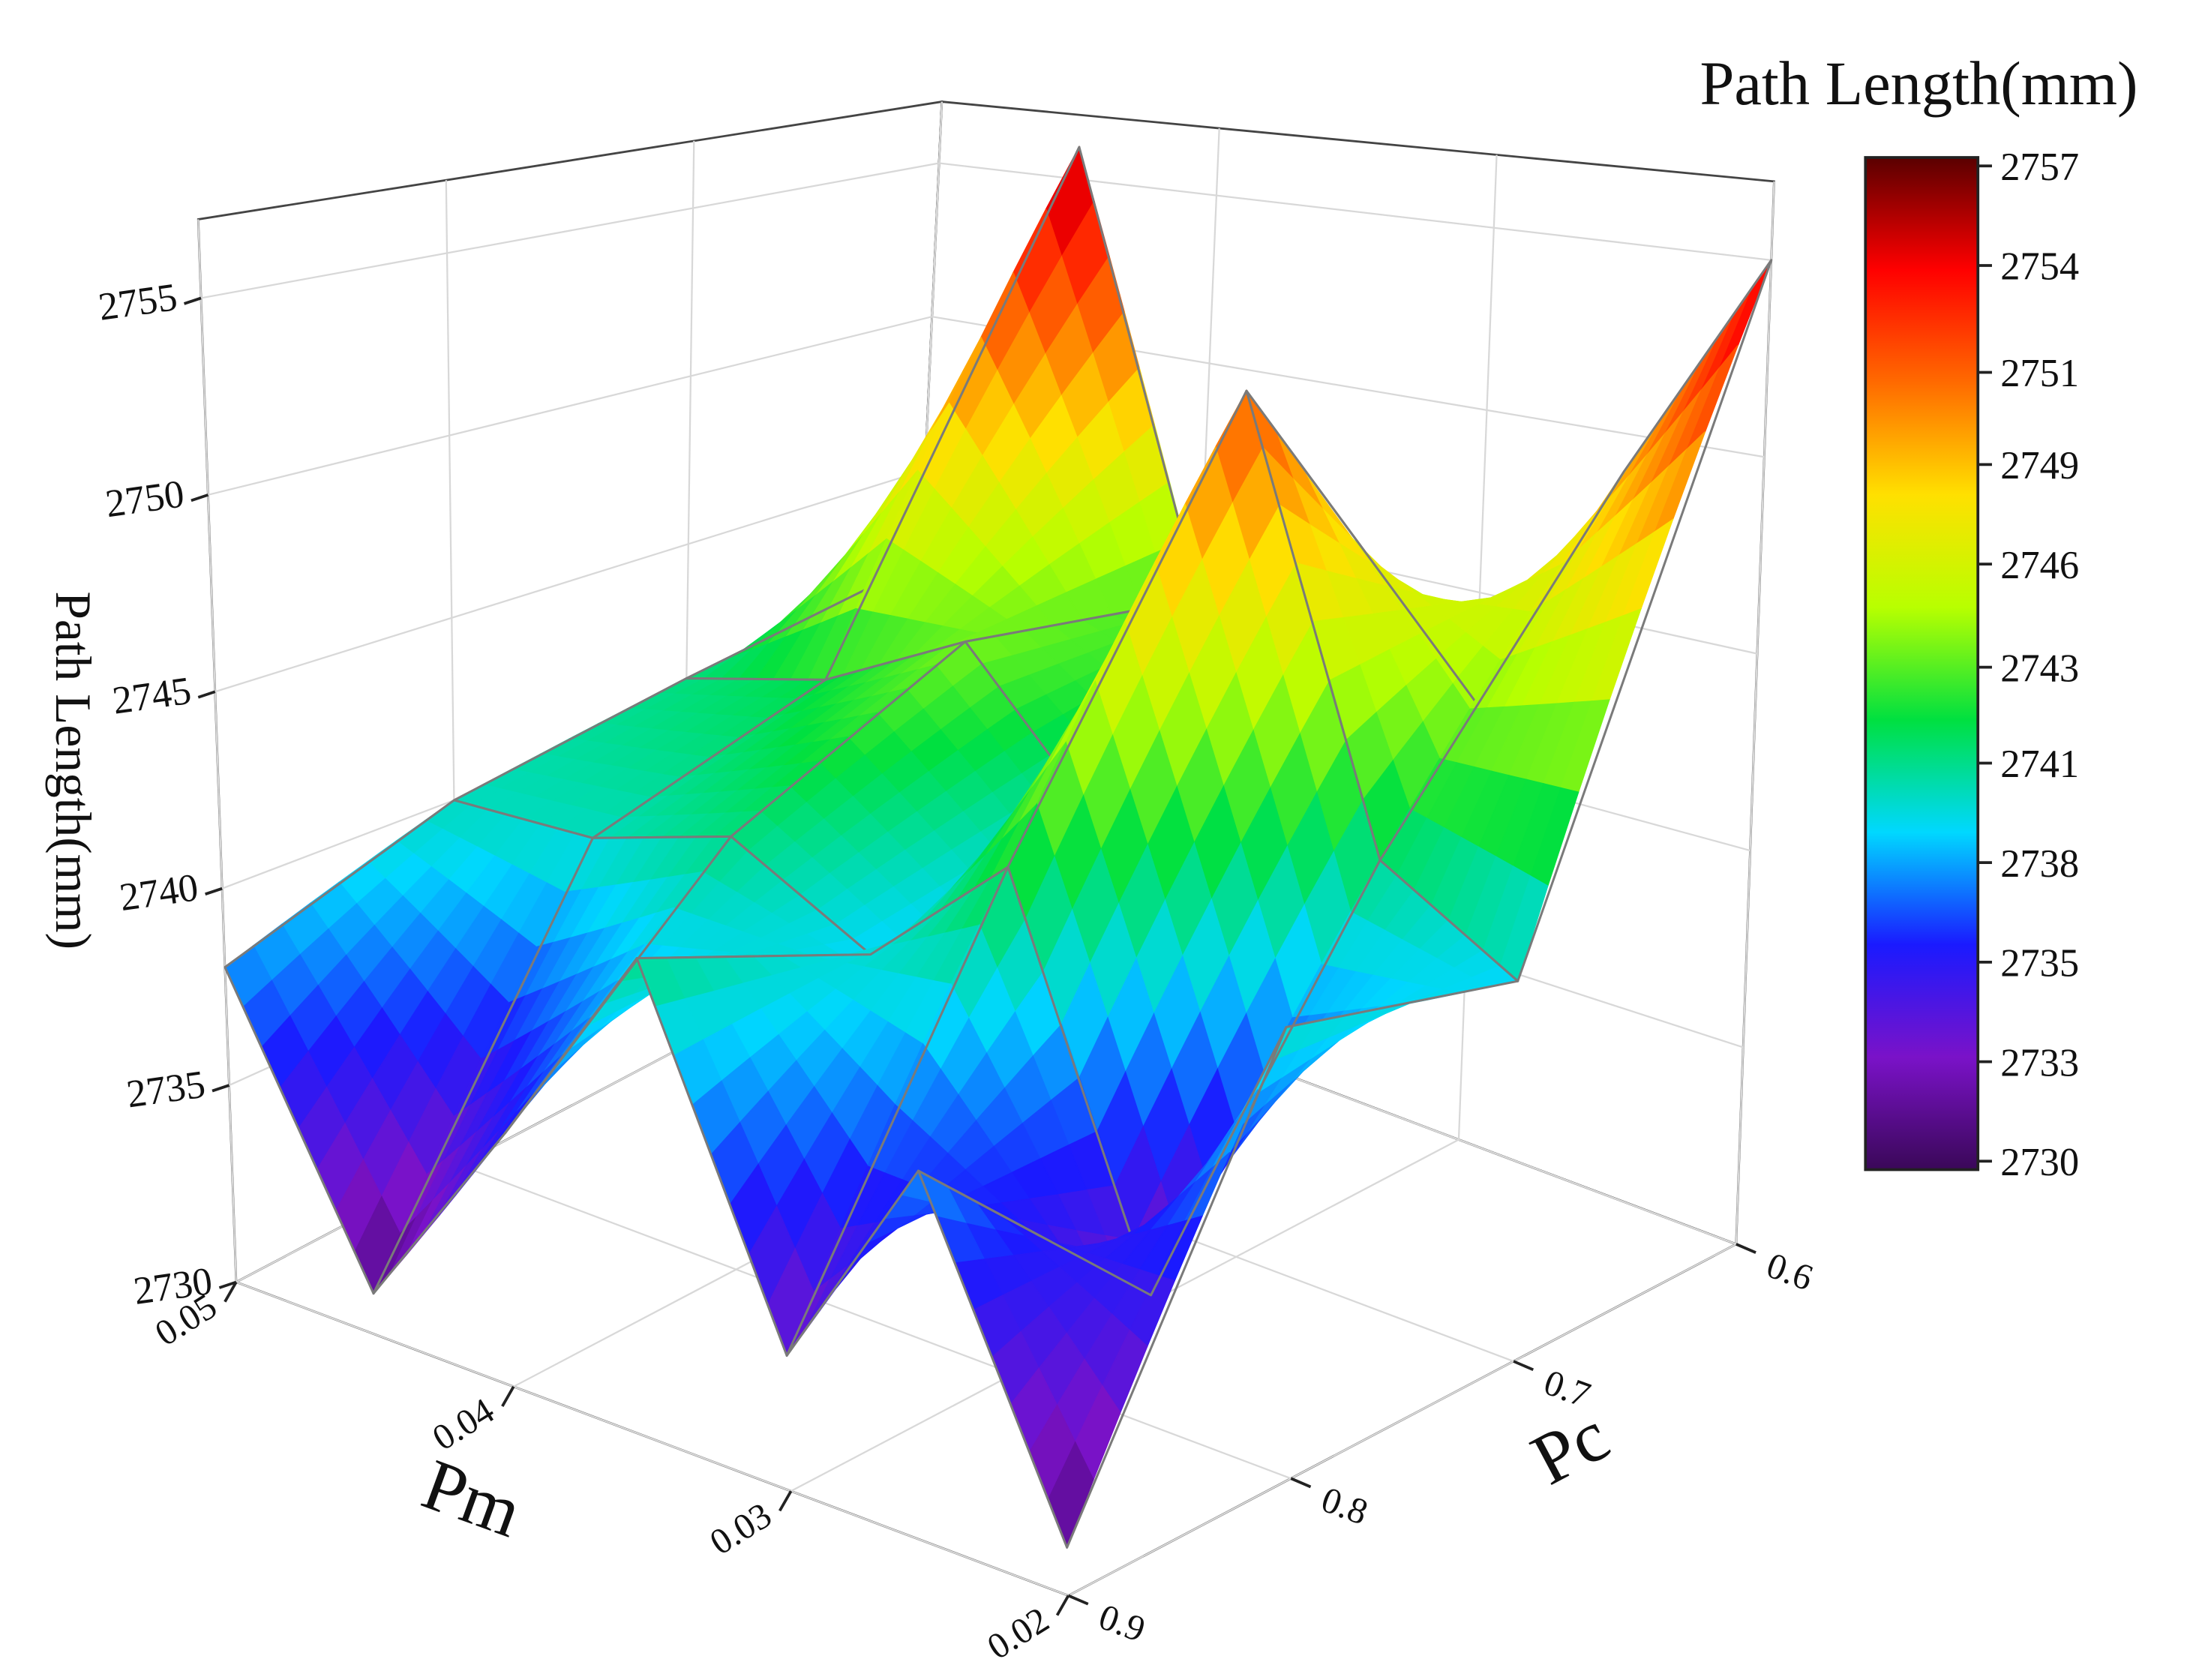 This screenshot has height=1680, width=2193. Describe the element at coordinates (145, 499) in the screenshot. I see `z-tick-label: 2750` at that location.